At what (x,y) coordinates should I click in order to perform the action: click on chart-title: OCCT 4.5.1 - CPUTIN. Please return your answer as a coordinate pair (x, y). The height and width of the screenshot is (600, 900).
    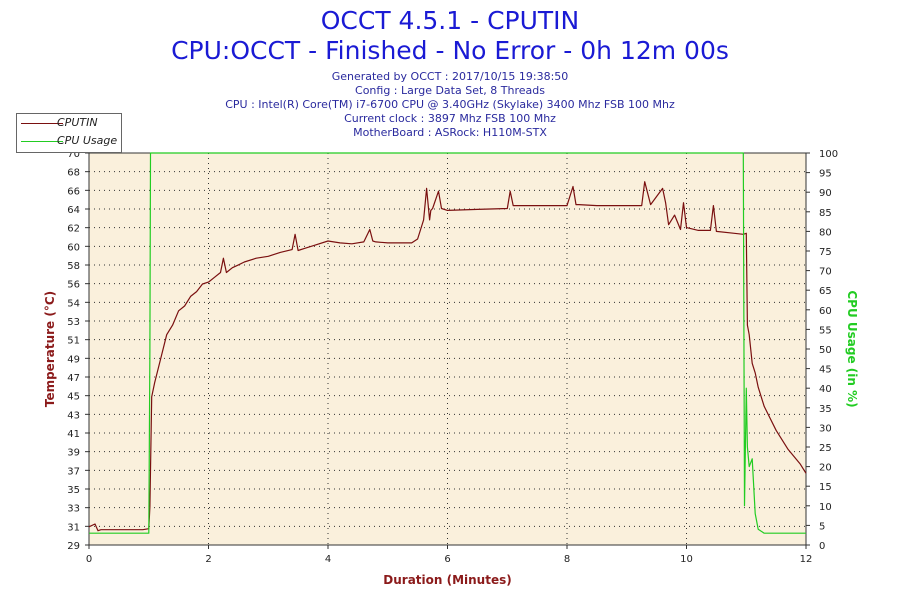
    Looking at the image, I should click on (450, 20).